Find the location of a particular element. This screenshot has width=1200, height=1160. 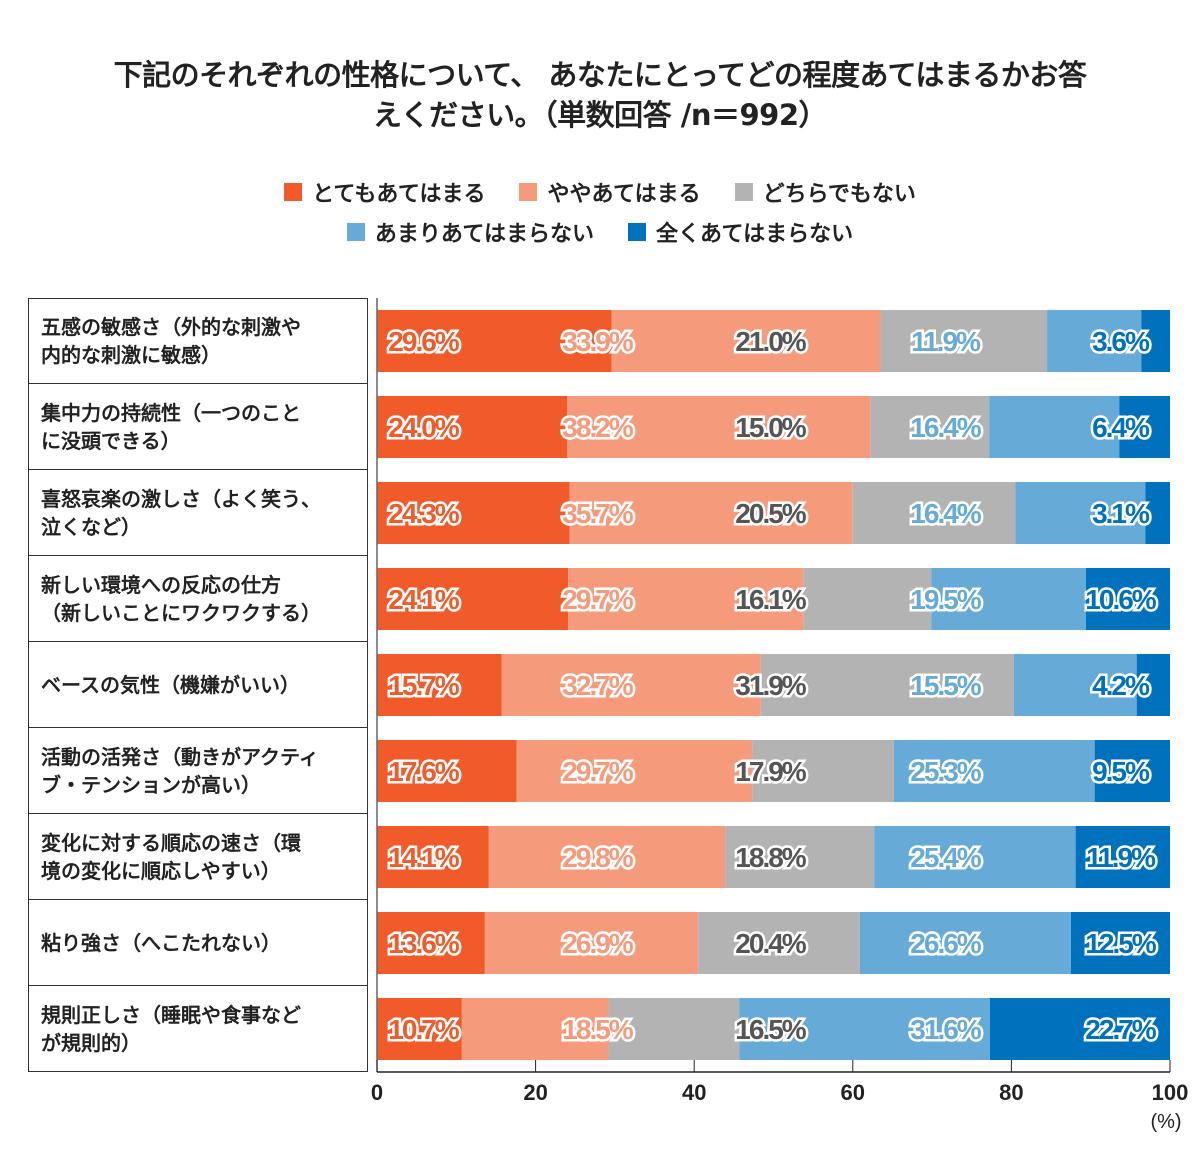

x-axis-label: (%) is located at coordinates (1165, 1122).